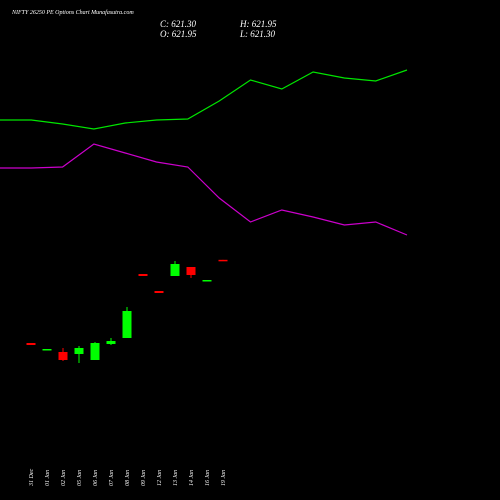  I want to click on x-tick-label: 05 Jan, so click(80, 478).